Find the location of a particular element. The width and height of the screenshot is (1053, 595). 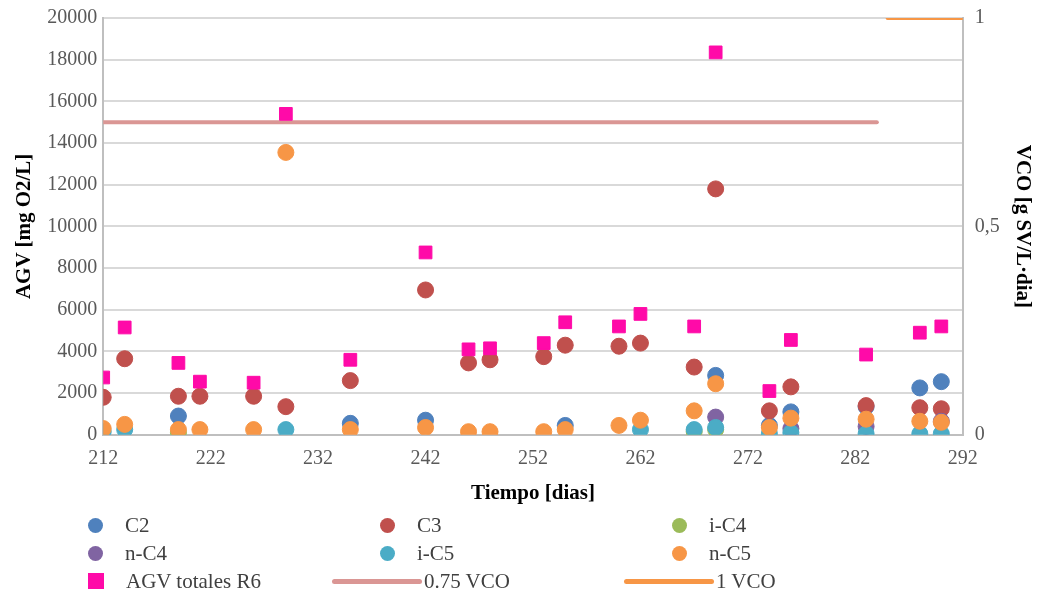

y2-tick-label: 0,5 is located at coordinates (987, 224).